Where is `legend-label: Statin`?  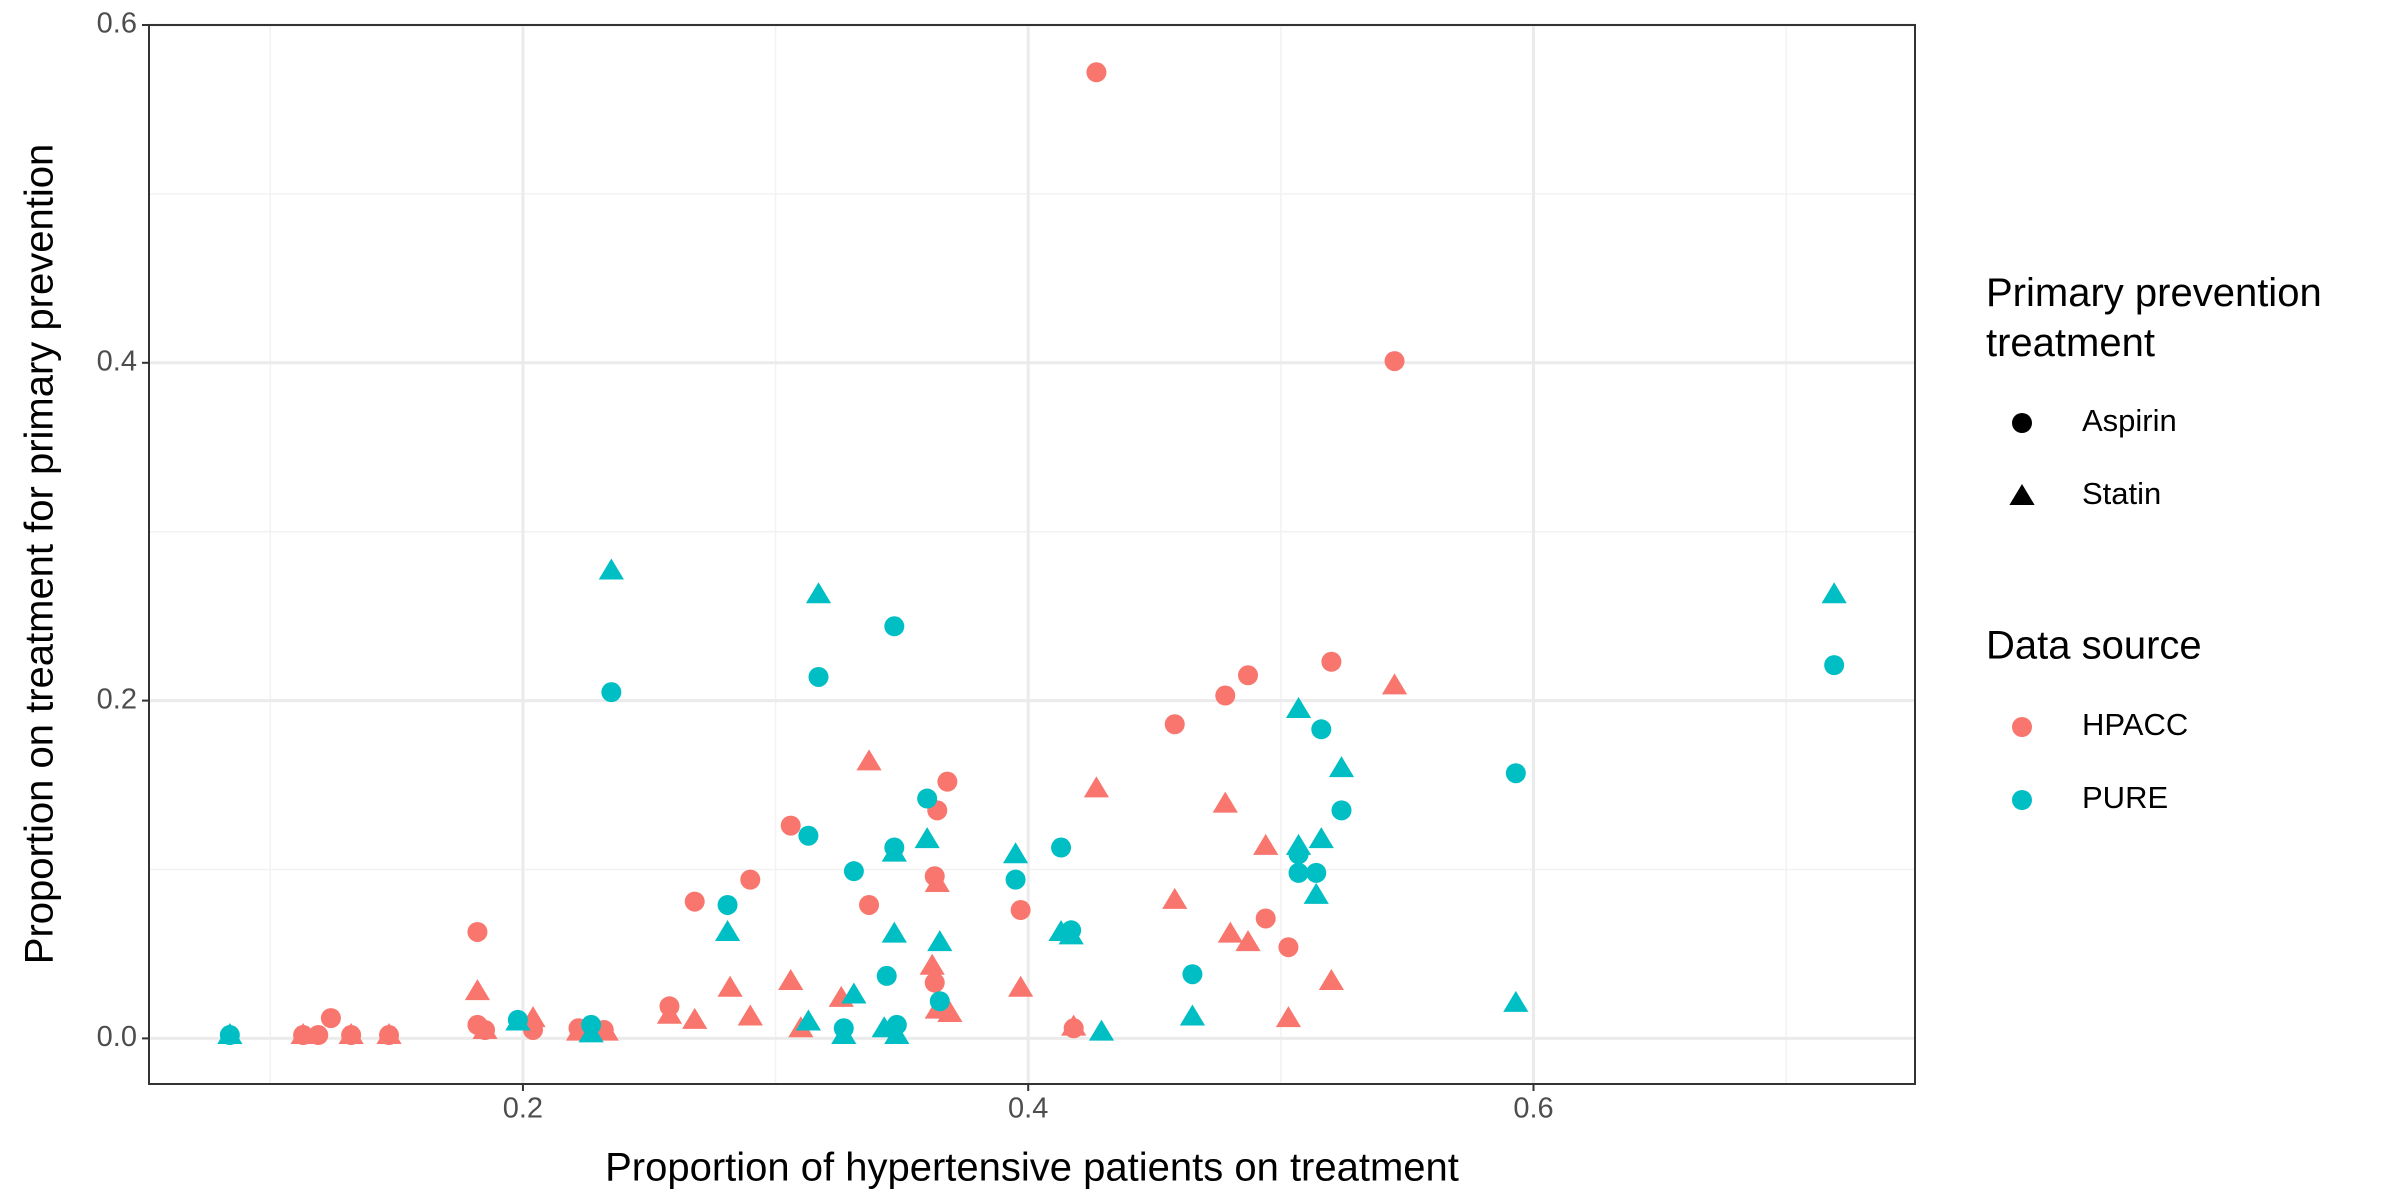
legend-label: Statin is located at coordinates (2121, 493).